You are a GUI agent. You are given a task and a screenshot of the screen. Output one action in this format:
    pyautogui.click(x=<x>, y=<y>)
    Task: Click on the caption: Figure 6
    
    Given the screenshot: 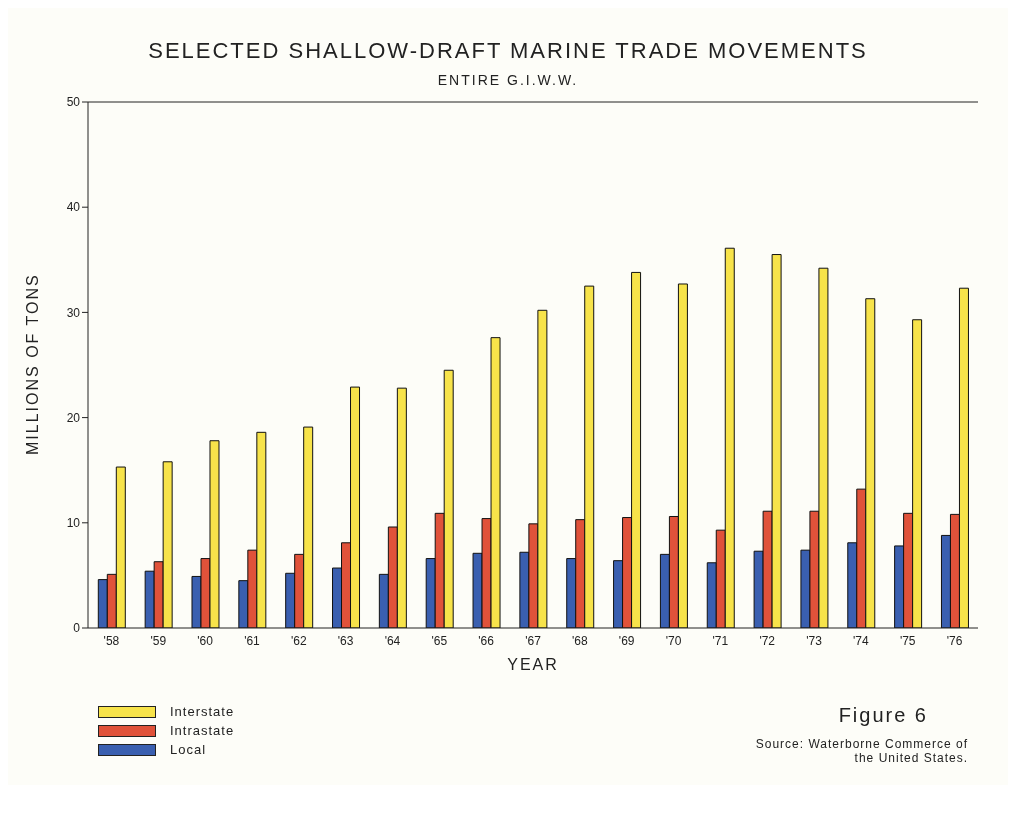 What is the action you would take?
    pyautogui.click(x=882, y=715)
    